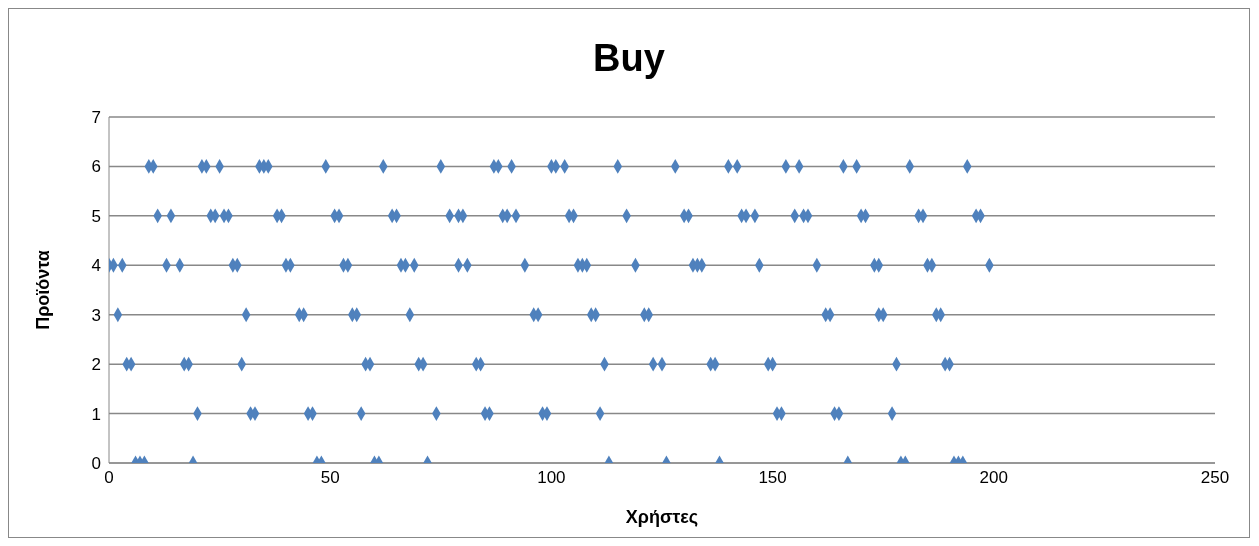  Describe the element at coordinates (96, 315) in the screenshot. I see `y-tick-label: 3` at that location.